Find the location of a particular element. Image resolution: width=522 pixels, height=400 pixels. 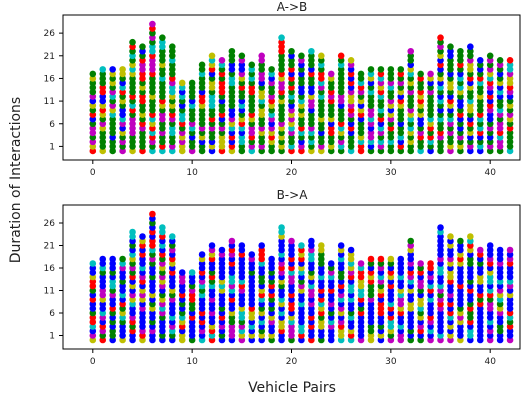

x-tick-label: 40 is located at coordinates (490, 362).